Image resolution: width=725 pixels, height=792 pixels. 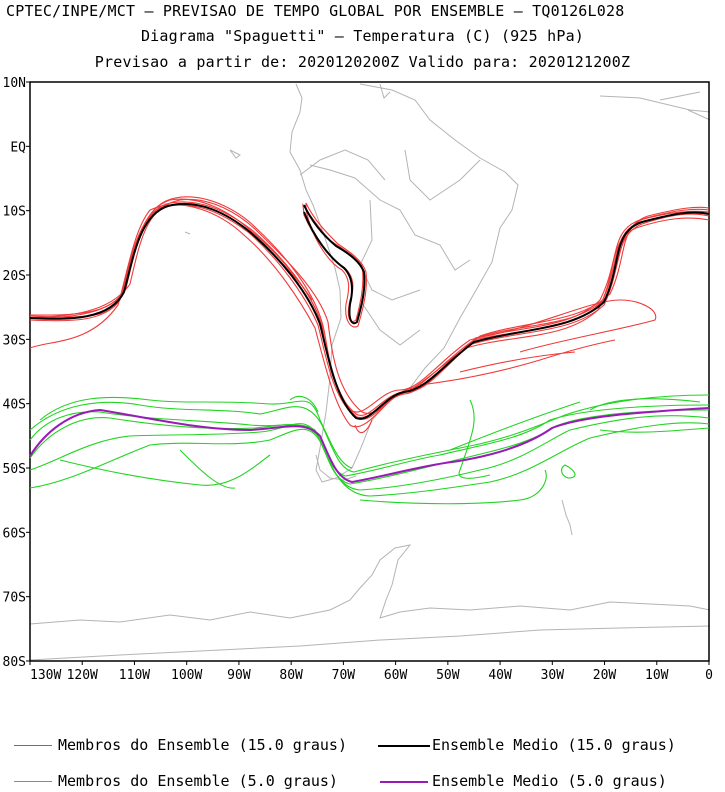 What do you see at coordinates (186, 675) in the screenshot?
I see `lon-tick-label: 100W` at bounding box center [186, 675].